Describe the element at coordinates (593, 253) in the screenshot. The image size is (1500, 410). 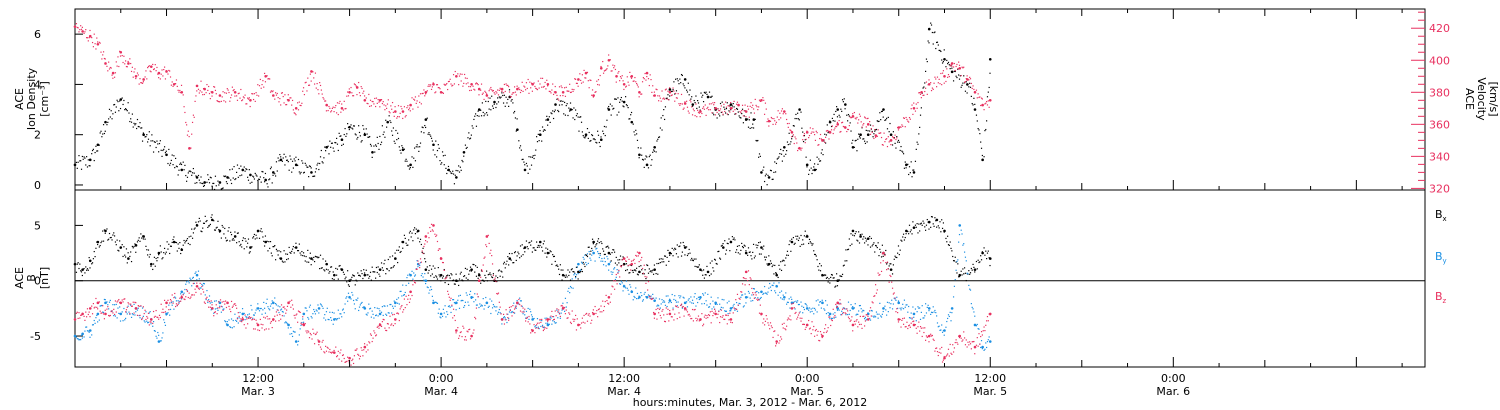
I see `series-By-point` at that location.